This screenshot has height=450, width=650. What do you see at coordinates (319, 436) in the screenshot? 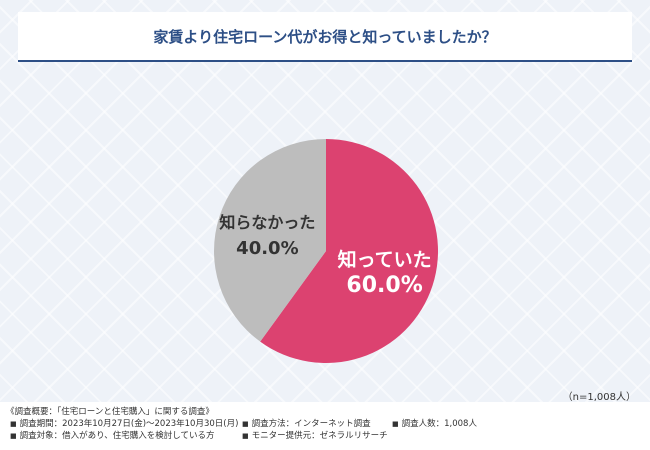
I see `survey-provider: モニター提供元：ゼネラルリサーチ` at bounding box center [319, 436].